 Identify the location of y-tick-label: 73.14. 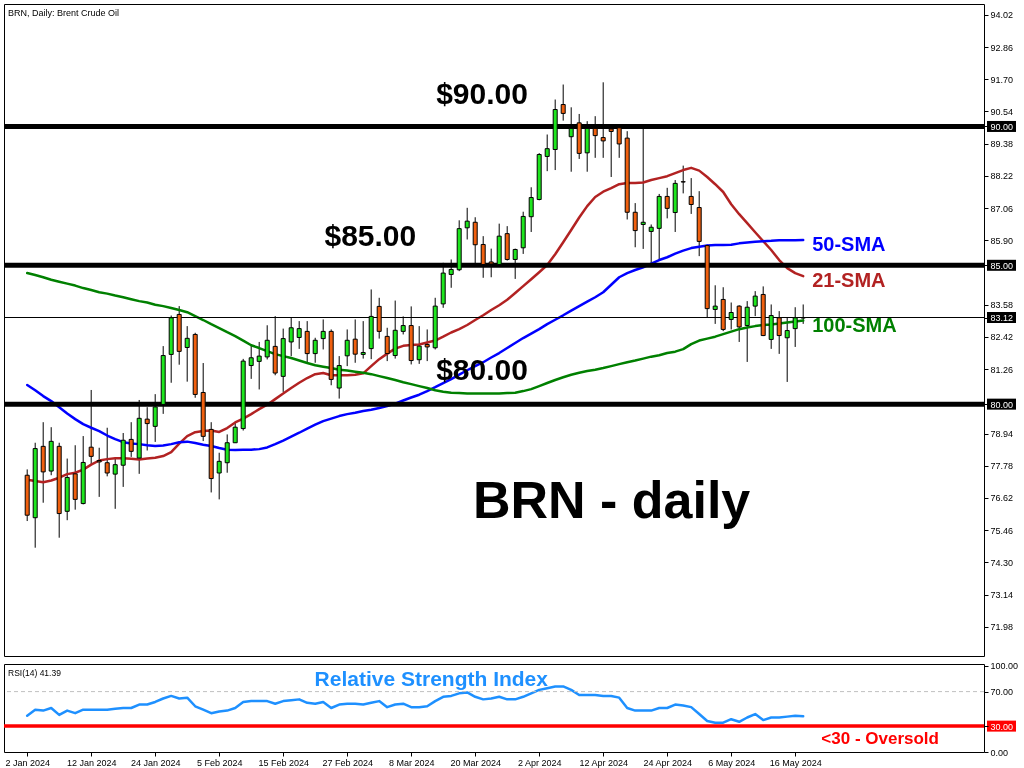
(1002, 595).